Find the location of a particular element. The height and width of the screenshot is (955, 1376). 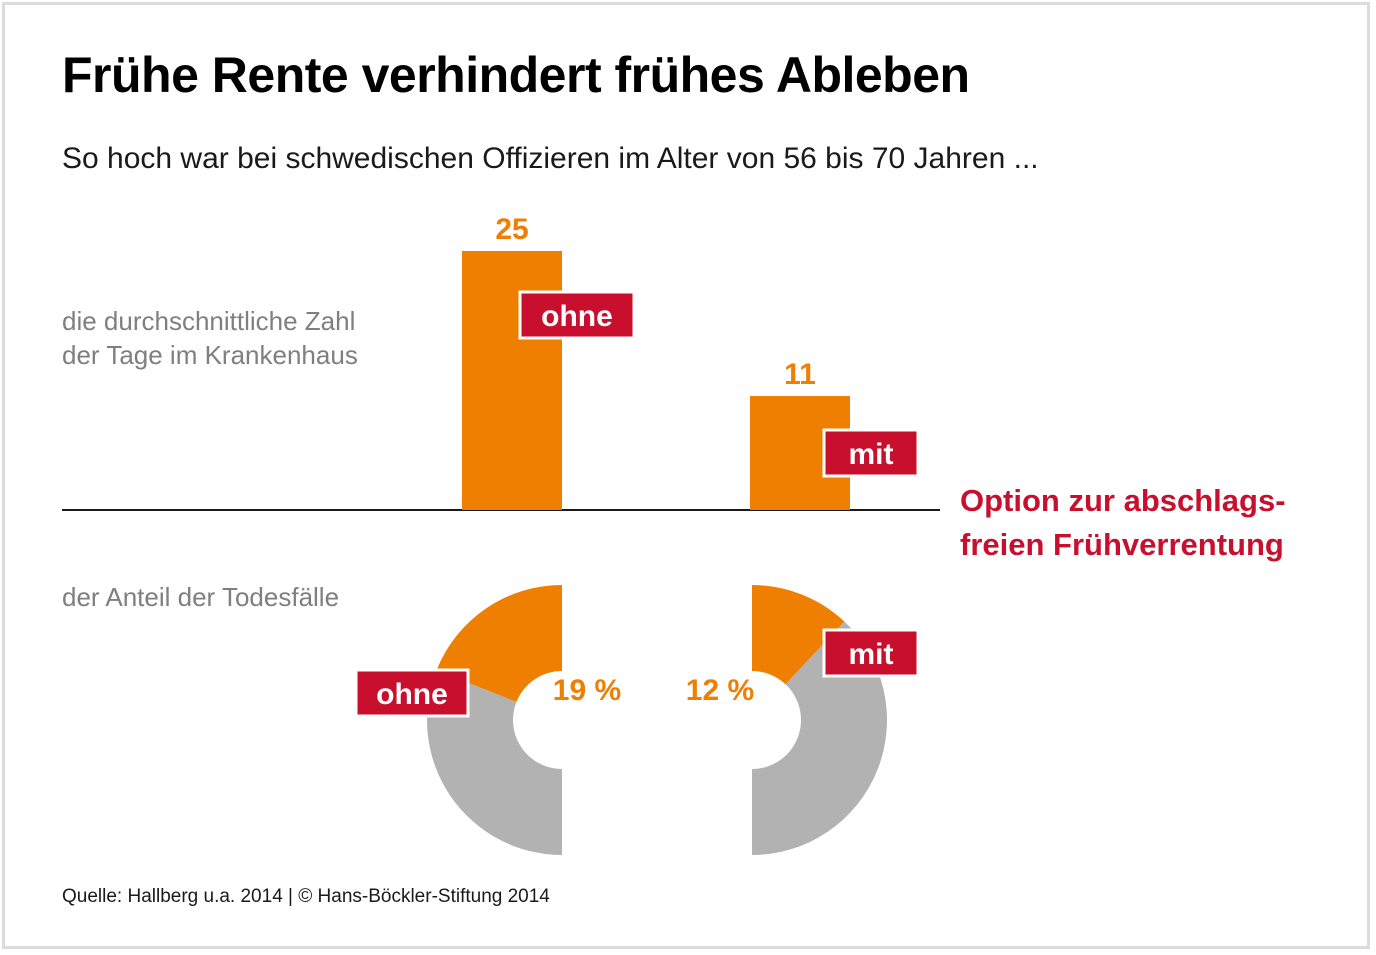

donut-tag-mit-text: mit is located at coordinates (871, 654).